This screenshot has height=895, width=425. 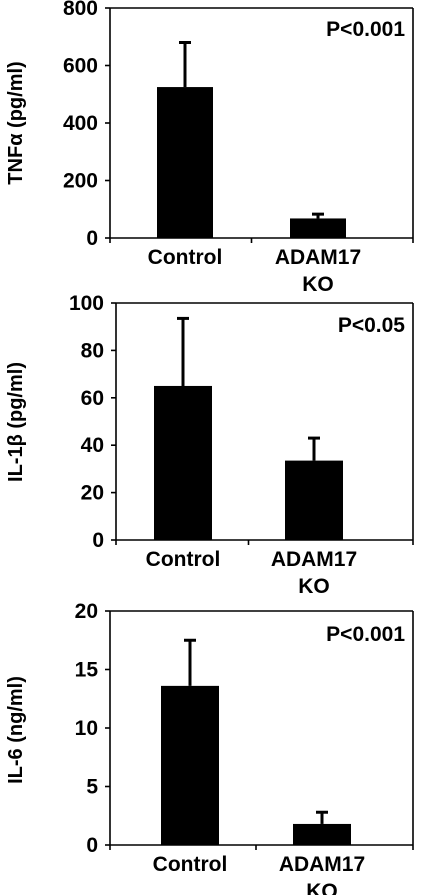 What do you see at coordinates (98, 540) in the screenshot?
I see `chart-2-y-tick-label: 0` at bounding box center [98, 540].